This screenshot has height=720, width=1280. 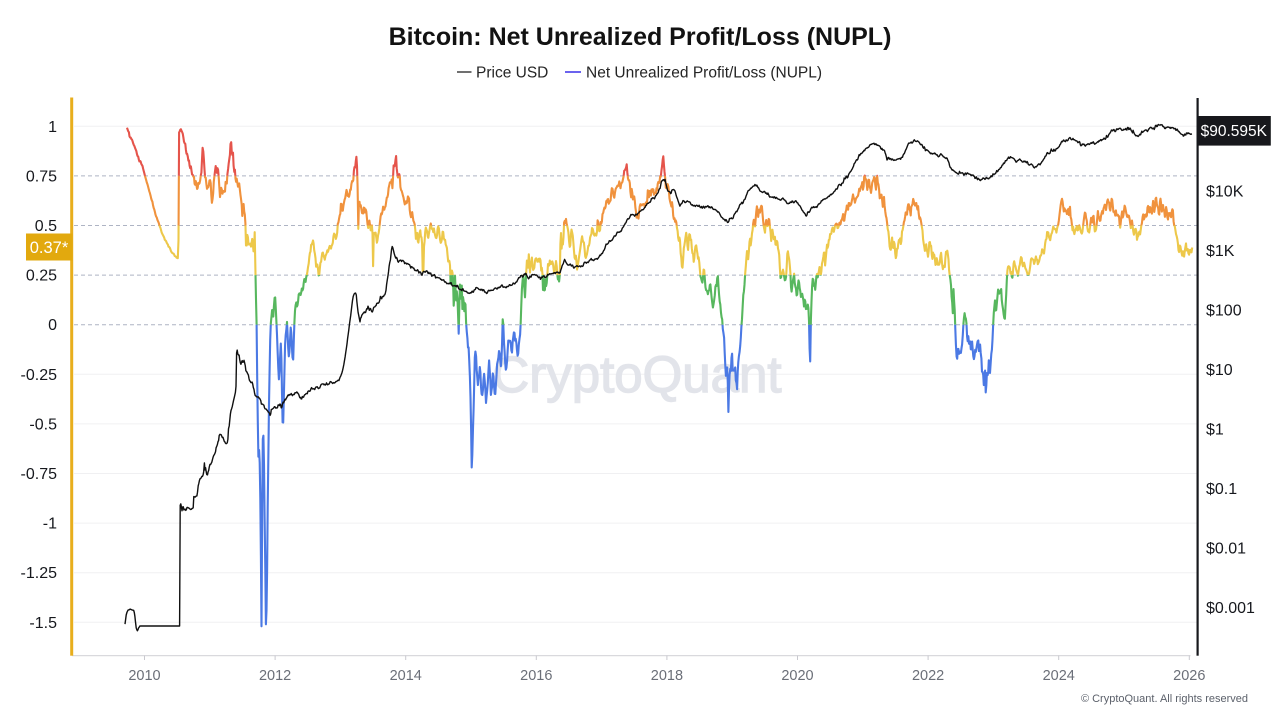 I want to click on svg-text: 0.25, so click(x=41, y=276).